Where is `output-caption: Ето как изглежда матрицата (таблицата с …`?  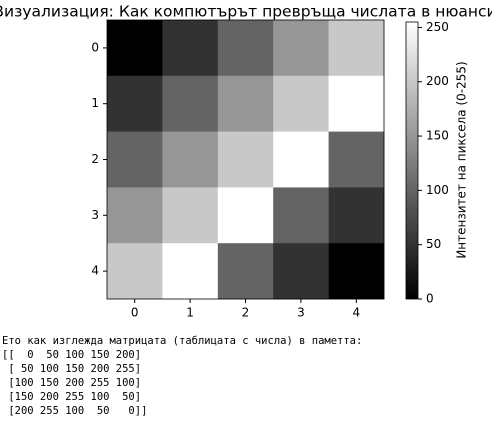
output-caption: Ето как изглежда матрицата (таблицата с … is located at coordinates (182, 341).